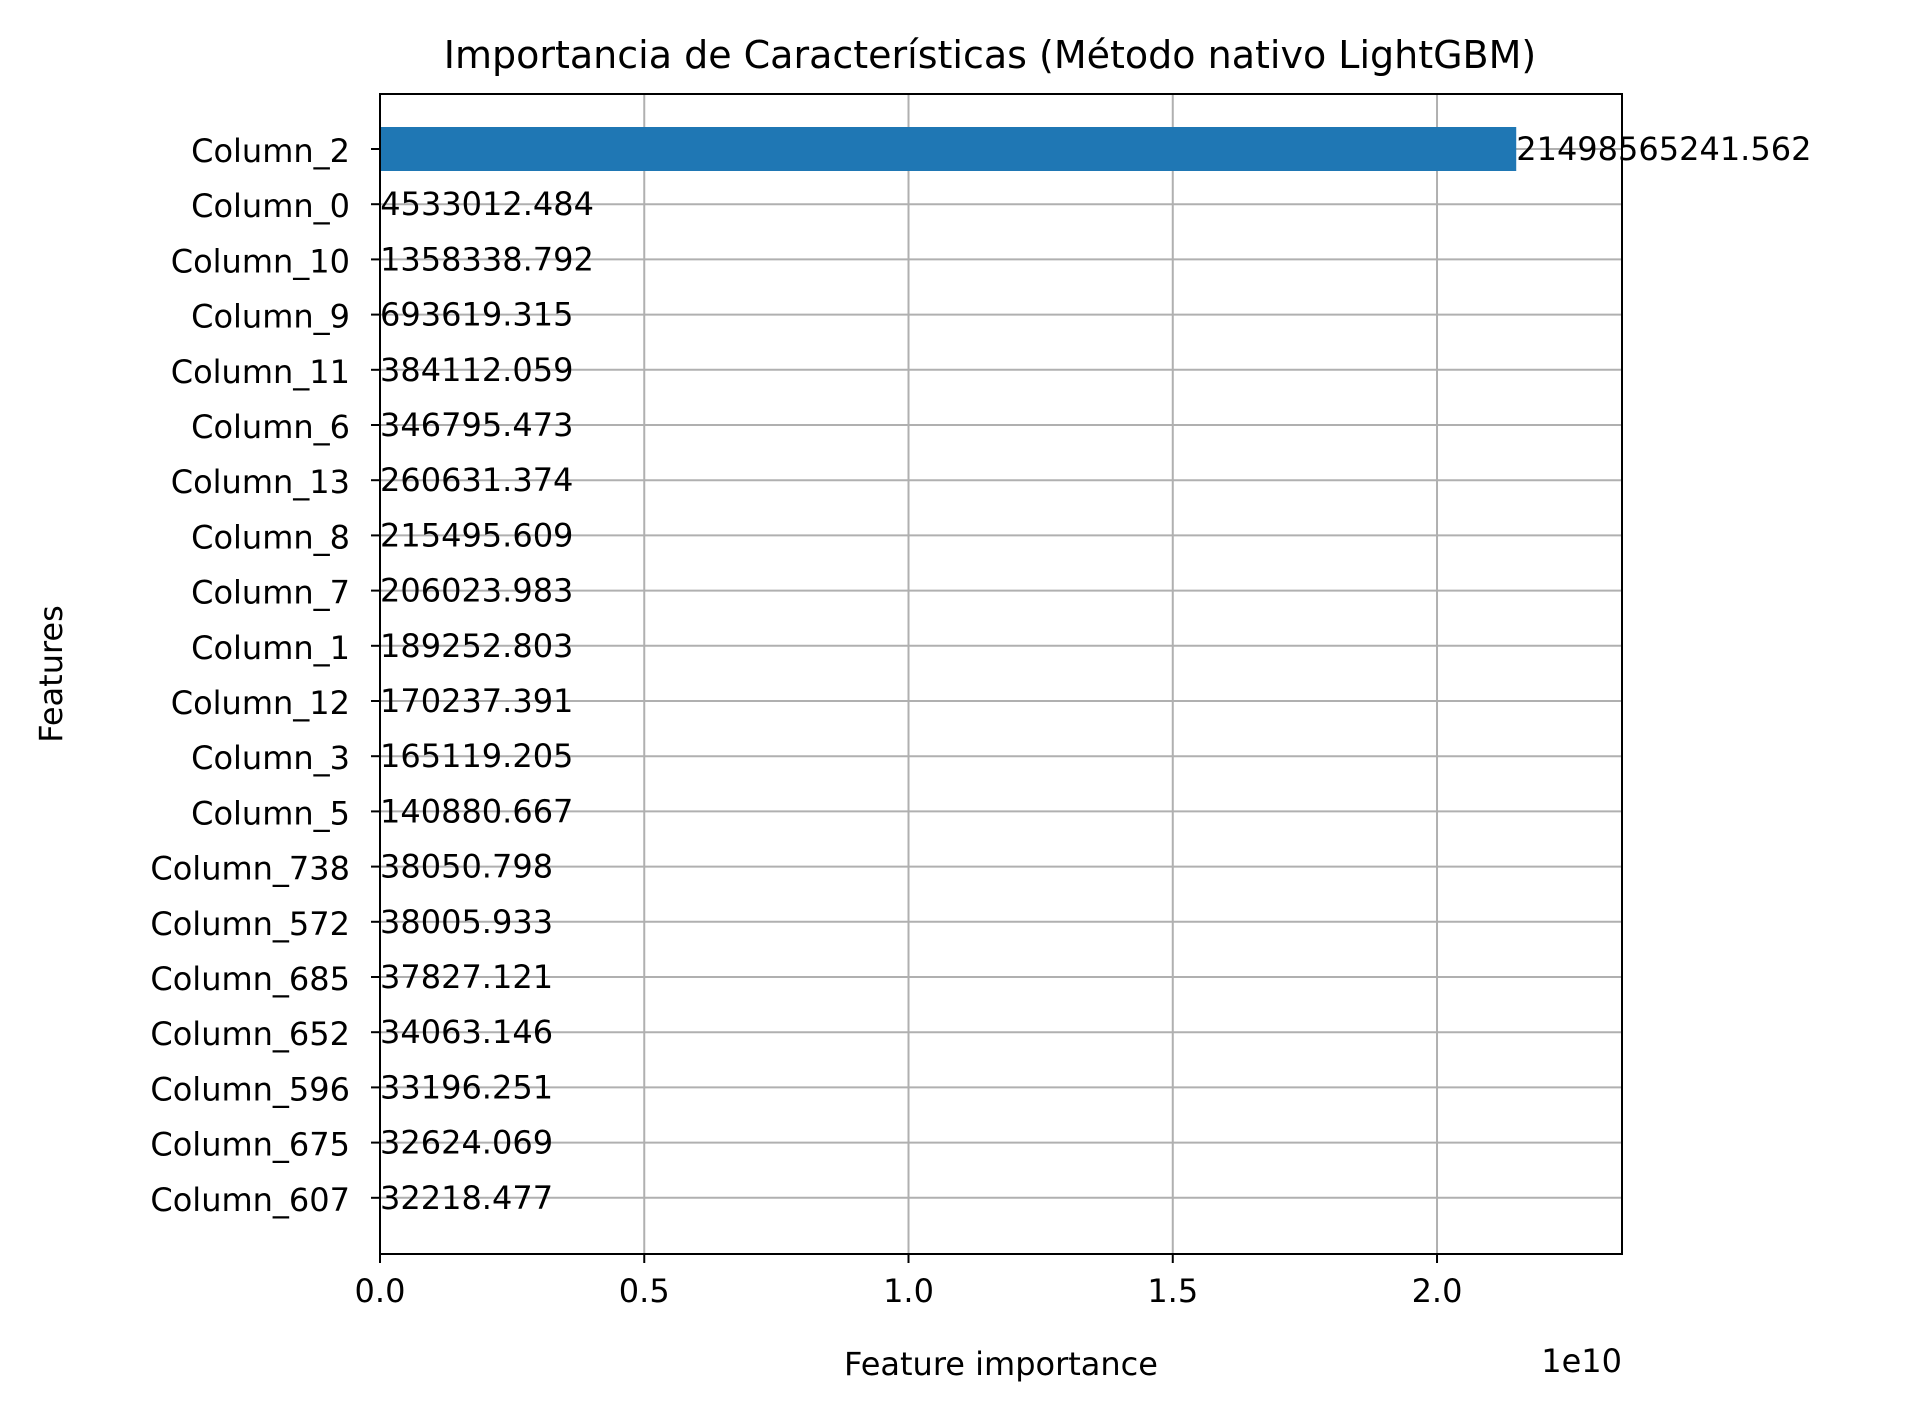 The image size is (1913, 1406). I want to click on y-tick-label: Column_12, so click(260, 703).